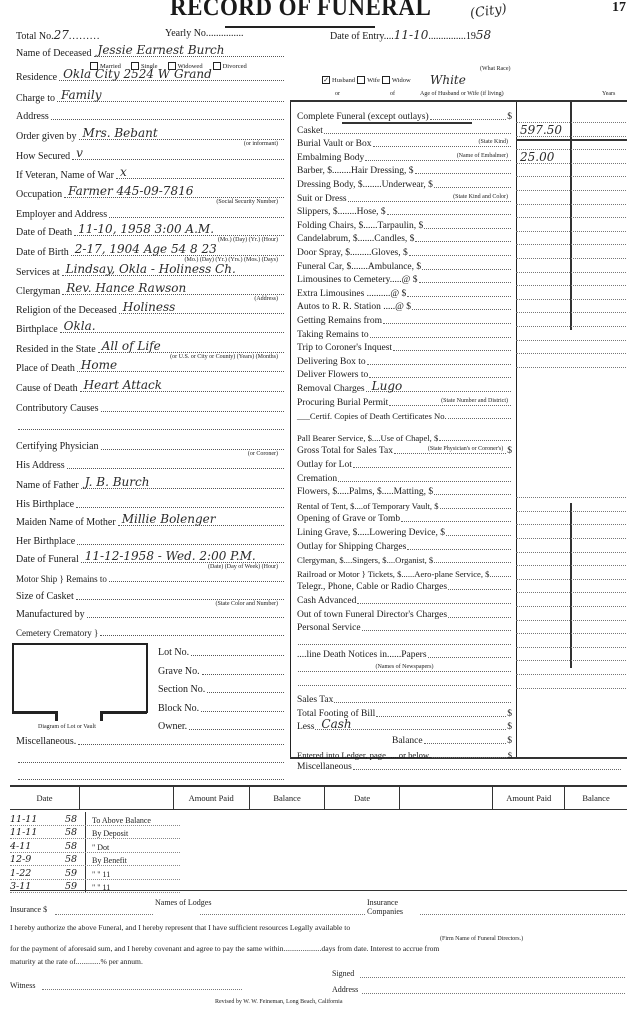 The height and width of the screenshot is (1009, 627). What do you see at coordinates (404, 198) in the screenshot?
I see `charge-suit-or-dress: Suit or Dress (State Kind and Color)` at bounding box center [404, 198].